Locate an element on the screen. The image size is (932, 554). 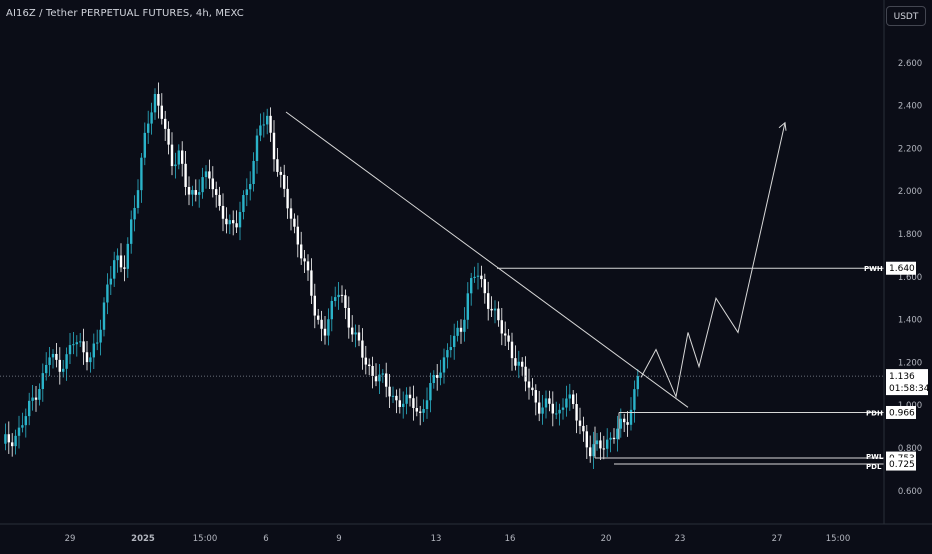
pwl-tag: PWL is located at coordinates (875, 457).